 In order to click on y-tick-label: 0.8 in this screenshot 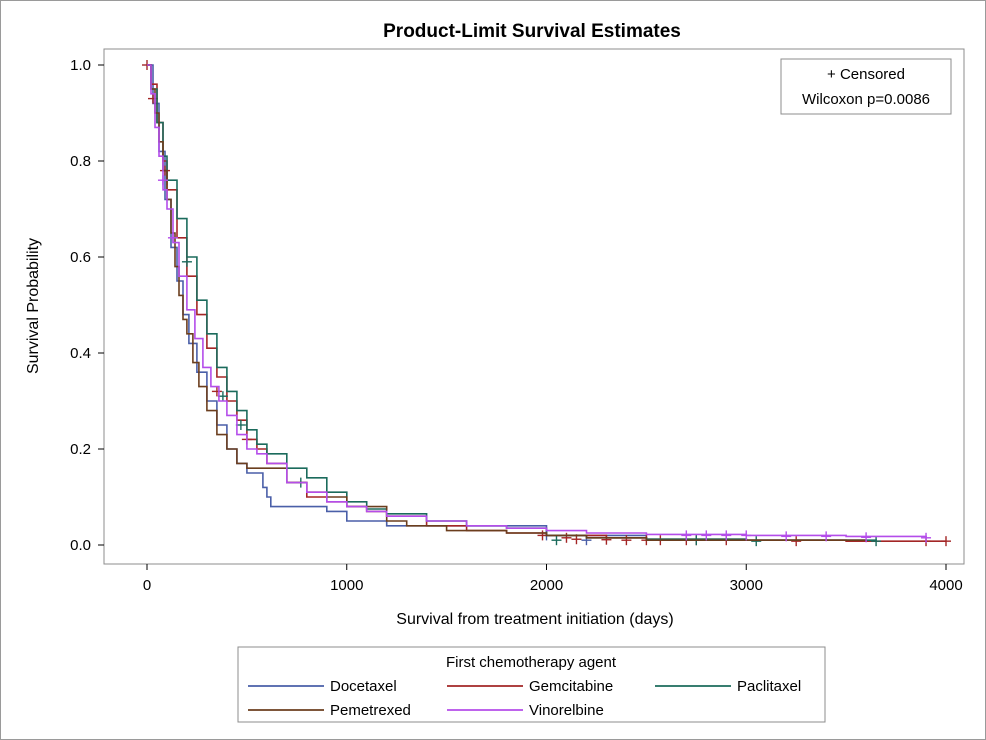, I will do `click(80, 161)`.